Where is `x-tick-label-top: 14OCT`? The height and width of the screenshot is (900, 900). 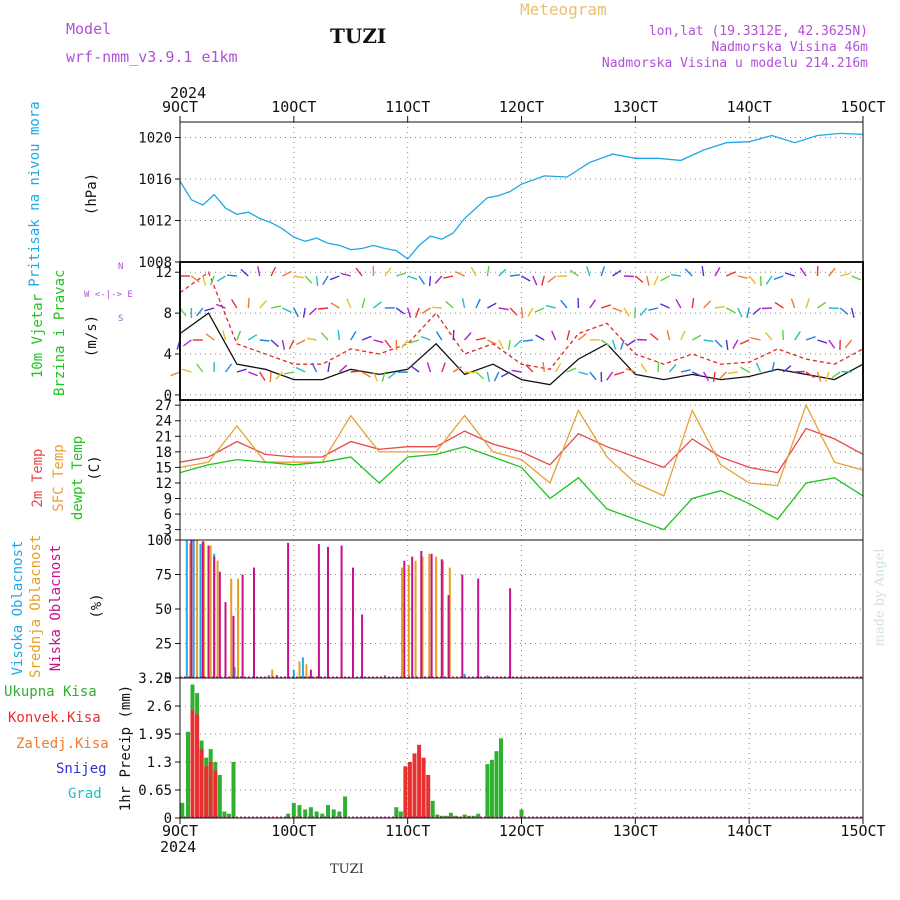
x-tick-label-top: 14OCT is located at coordinates (749, 107).